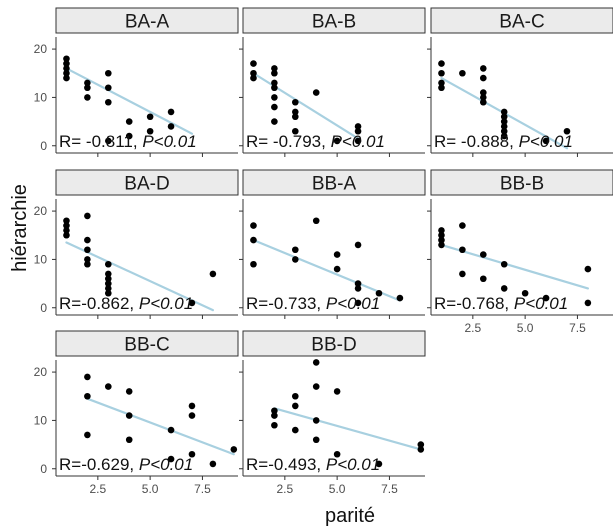 The width and height of the screenshot is (613, 526). What do you see at coordinates (286, 464) in the screenshot?
I see `r-value: R=-0.493,` at bounding box center [286, 464].